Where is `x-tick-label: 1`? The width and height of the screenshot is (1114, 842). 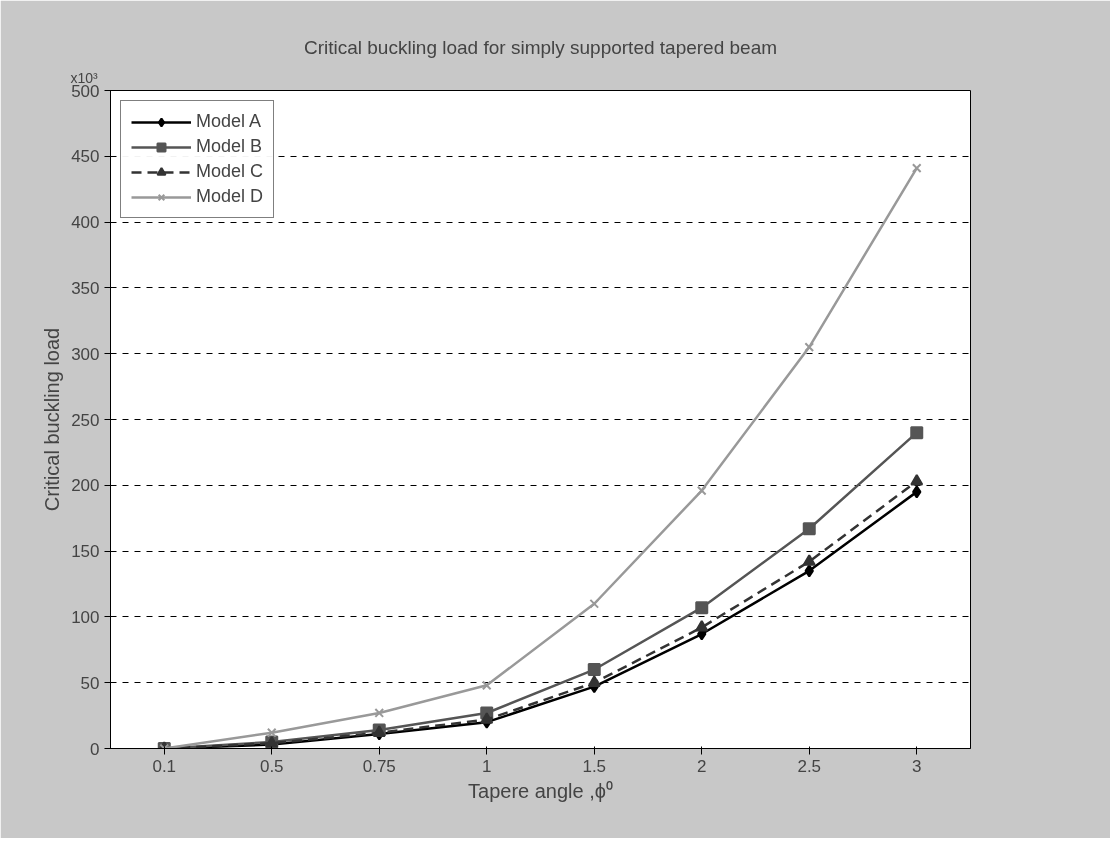 x-tick-label: 1 is located at coordinates (487, 766).